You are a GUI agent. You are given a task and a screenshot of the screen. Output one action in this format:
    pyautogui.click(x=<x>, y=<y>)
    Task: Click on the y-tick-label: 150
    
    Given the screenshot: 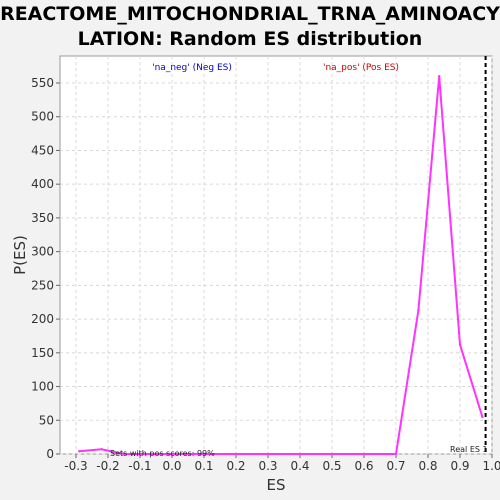 What is the action you would take?
    pyautogui.click(x=42, y=353)
    